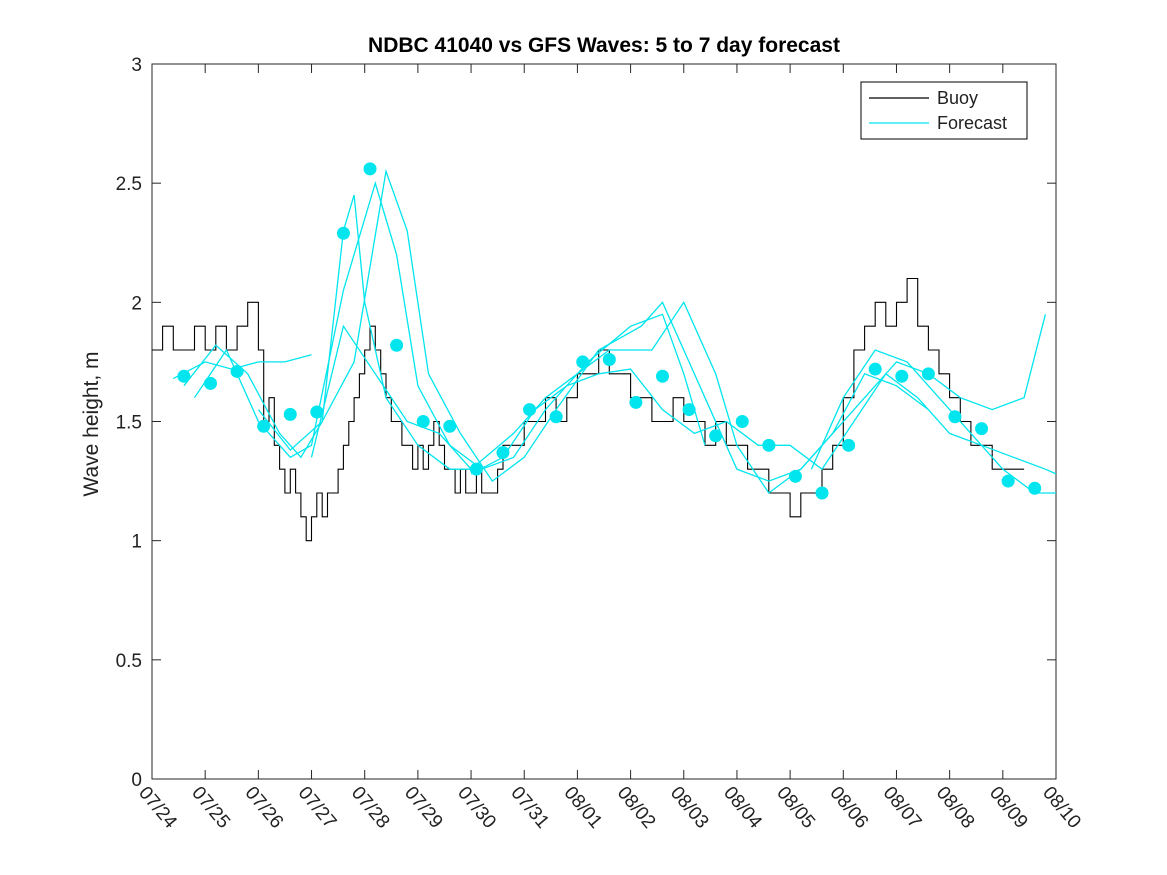  What do you see at coordinates (636, 808) in the screenshot?
I see `x-tick-label: 08/02` at bounding box center [636, 808].